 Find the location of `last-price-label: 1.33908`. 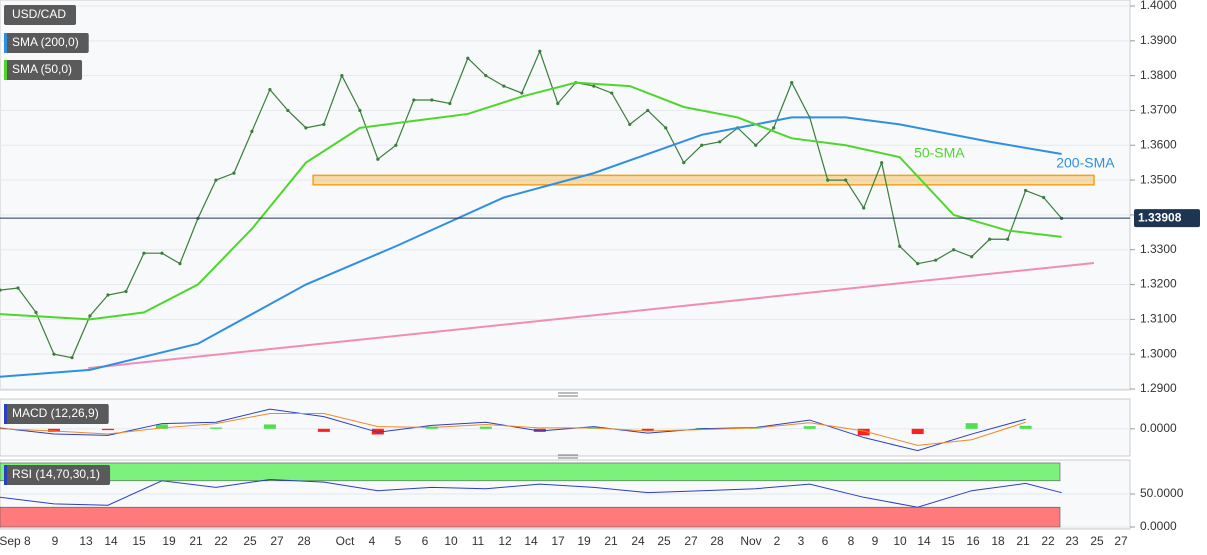

last-price-label: 1.33908 is located at coordinates (1160, 217).